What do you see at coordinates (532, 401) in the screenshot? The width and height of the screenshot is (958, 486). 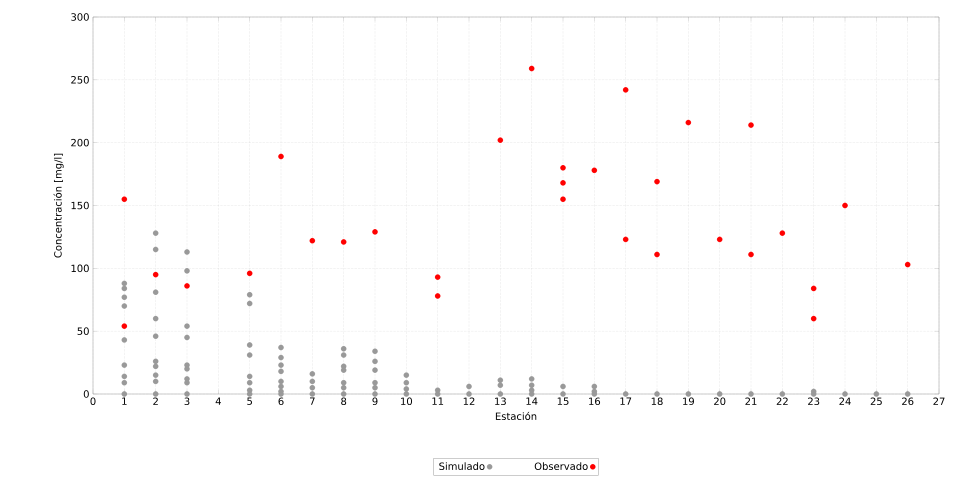 I see `x-tick-label: 14` at bounding box center [532, 401].